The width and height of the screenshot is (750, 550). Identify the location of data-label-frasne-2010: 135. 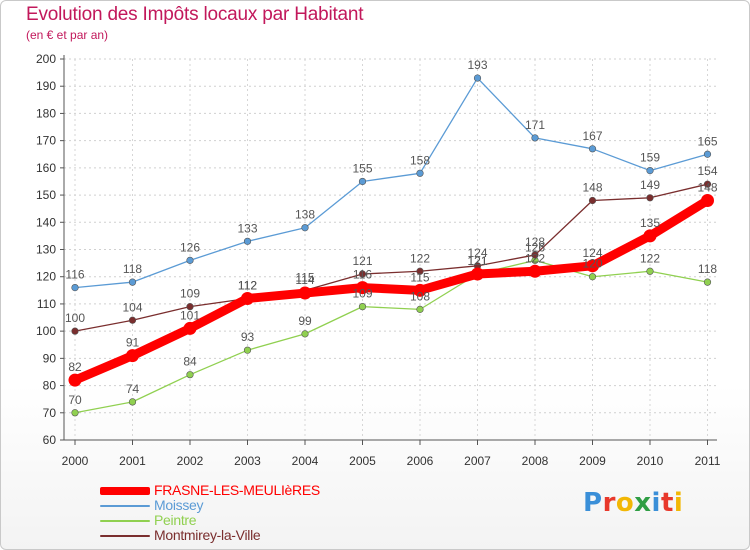
(650, 223).